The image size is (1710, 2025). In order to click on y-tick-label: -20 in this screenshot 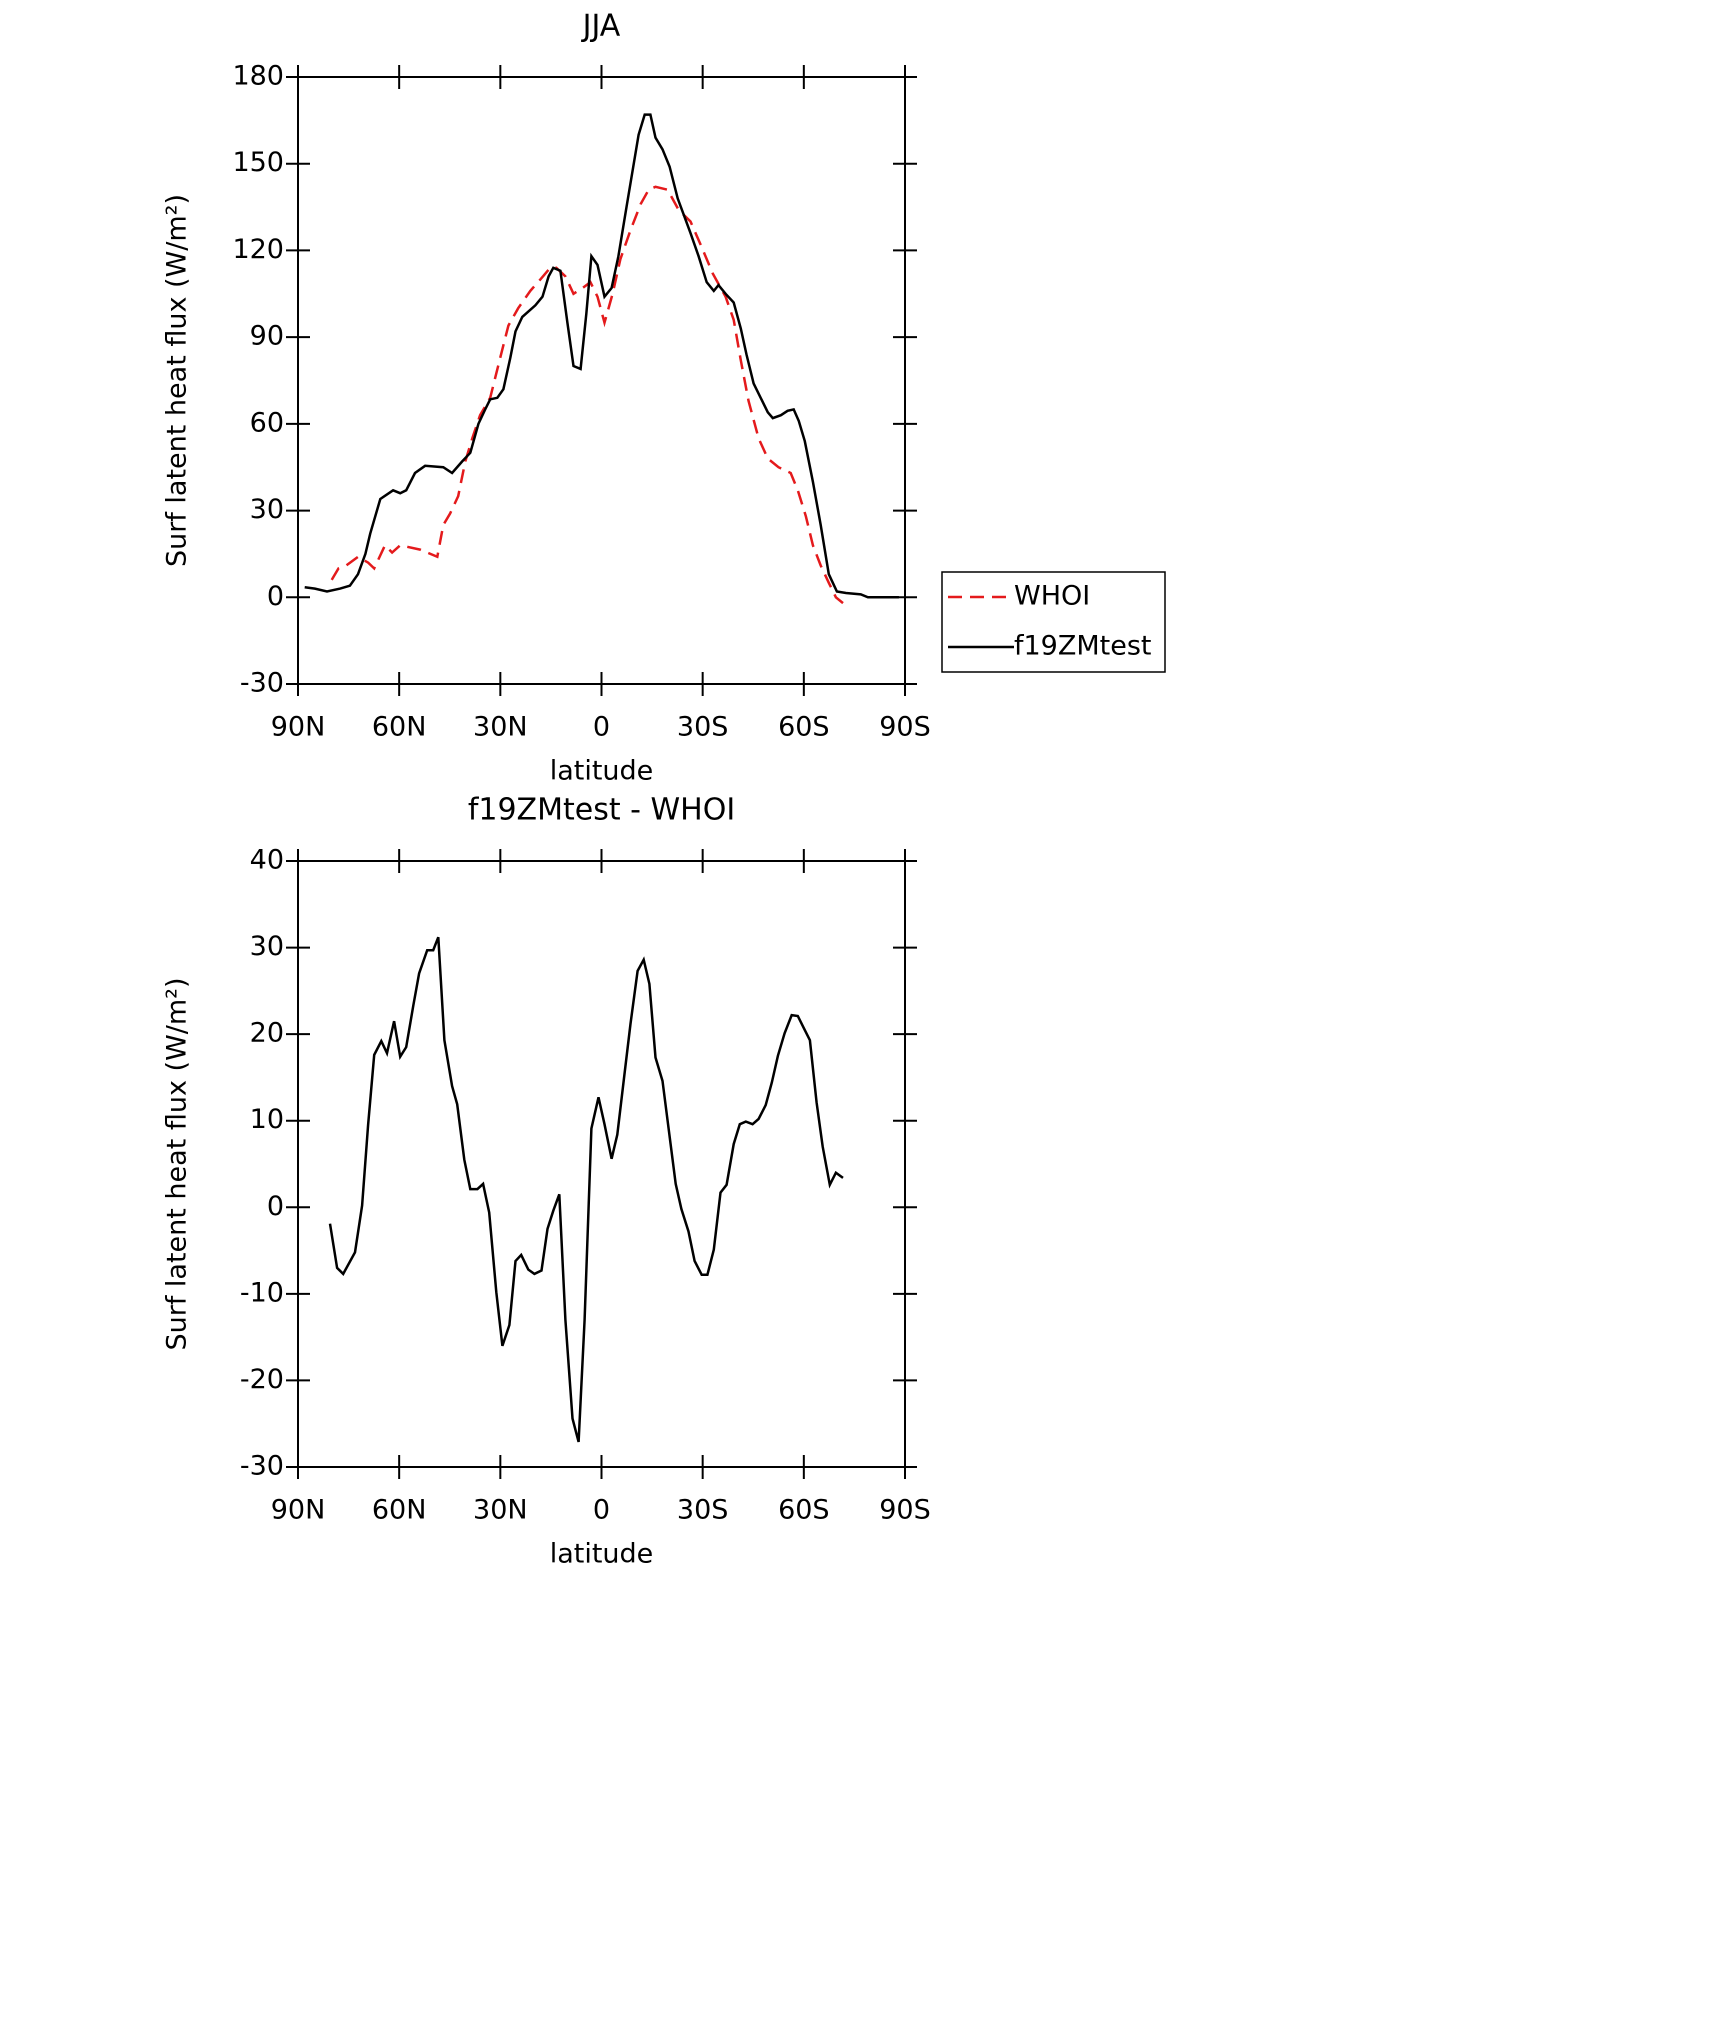, I will do `click(262, 1379)`.